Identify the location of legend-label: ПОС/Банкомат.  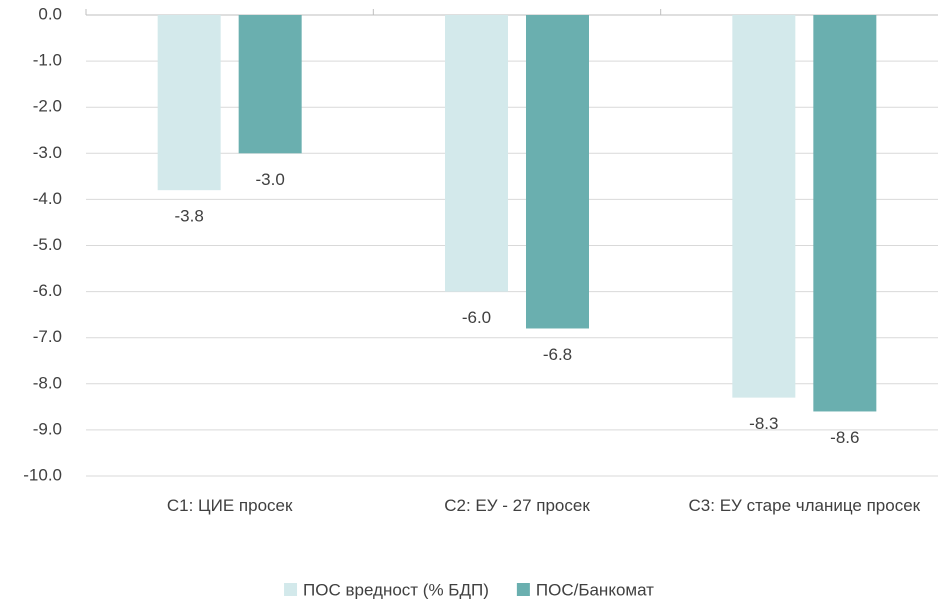
(595, 589).